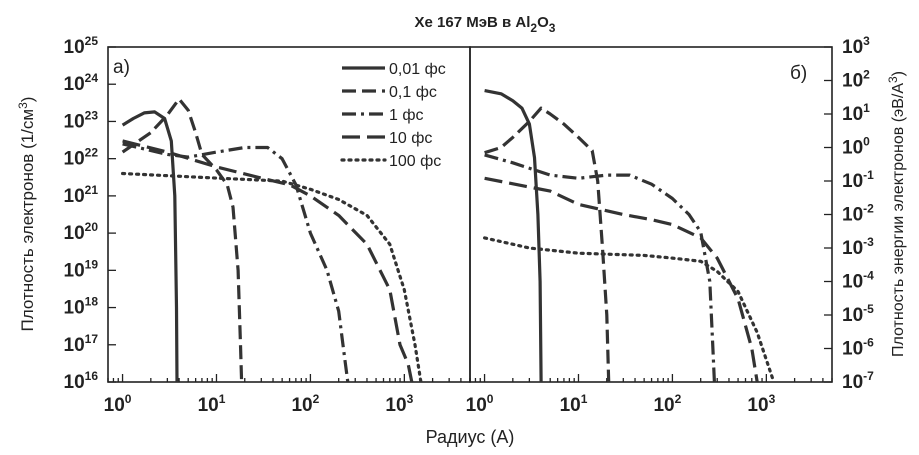 The width and height of the screenshot is (919, 455). I want to click on legend-label: 0,1 фс, so click(413, 92).